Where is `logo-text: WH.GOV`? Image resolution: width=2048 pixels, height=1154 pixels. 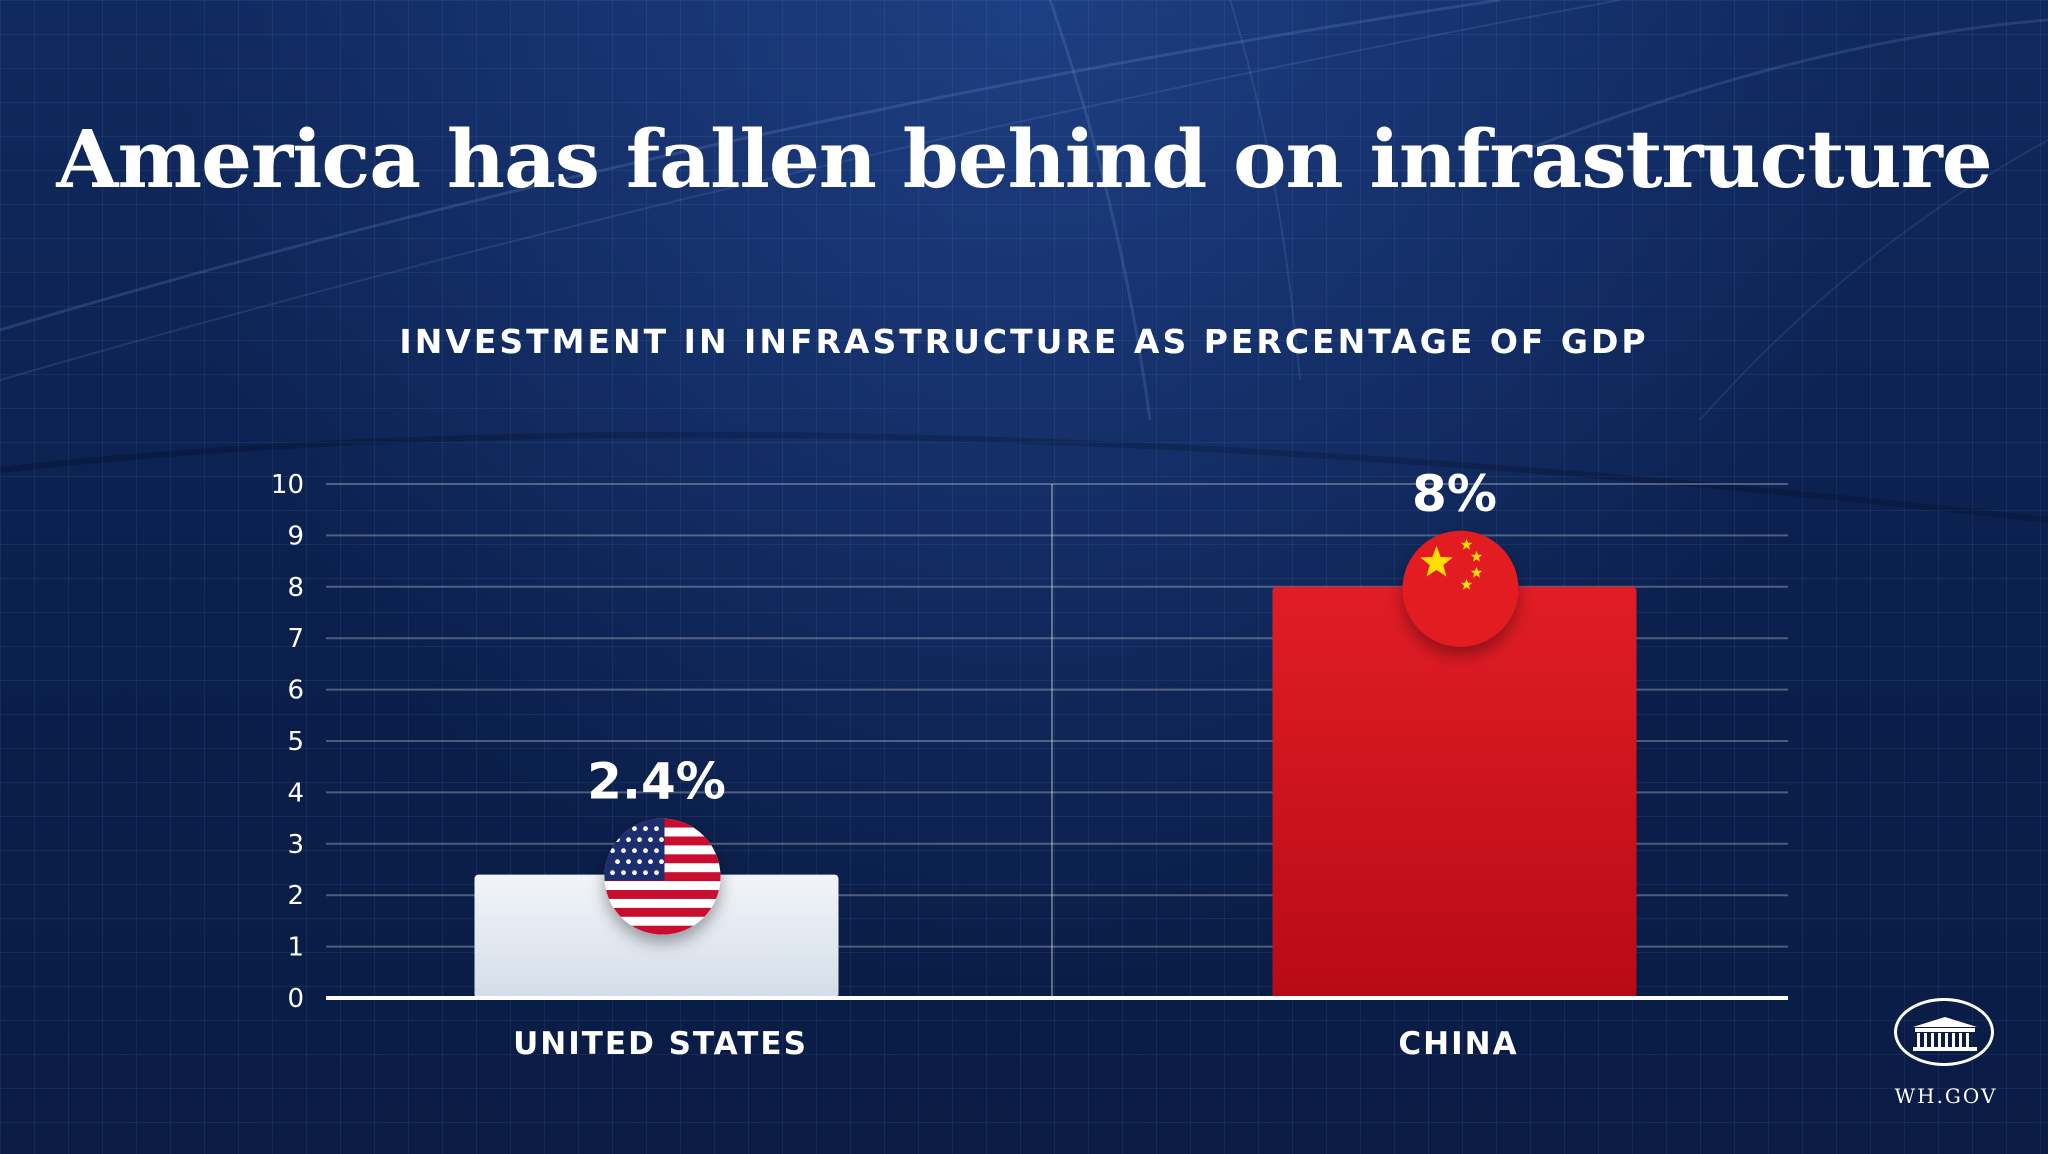 logo-text: WH.GOV is located at coordinates (1946, 1096).